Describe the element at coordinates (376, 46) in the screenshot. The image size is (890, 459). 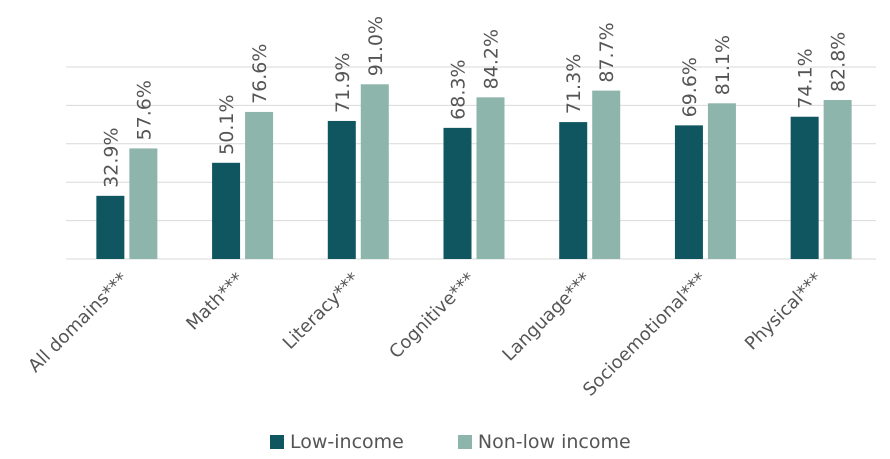
I see `value-label: 91.0%` at that location.